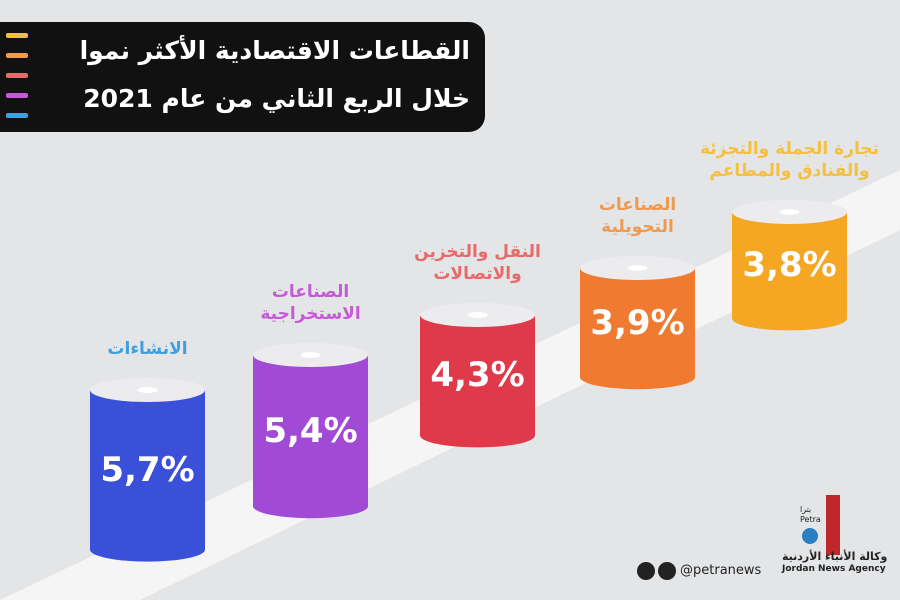  What do you see at coordinates (789, 265) in the screenshot?
I see `value-label: 3,8%` at bounding box center [789, 265].